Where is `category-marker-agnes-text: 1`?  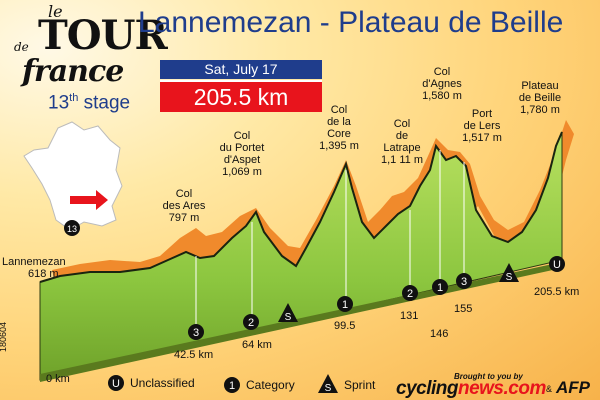
category-marker-agnes-text: 1 is located at coordinates (440, 288).